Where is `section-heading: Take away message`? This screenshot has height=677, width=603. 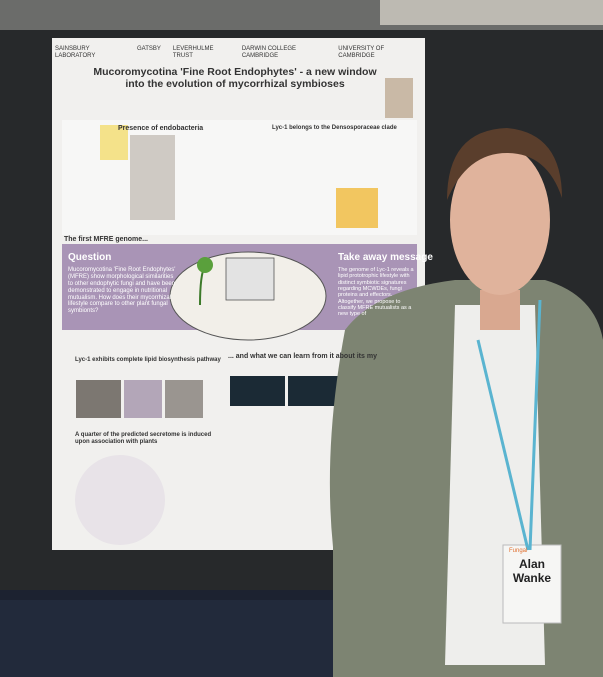
section-heading: Take away message is located at coordinates (385, 257).